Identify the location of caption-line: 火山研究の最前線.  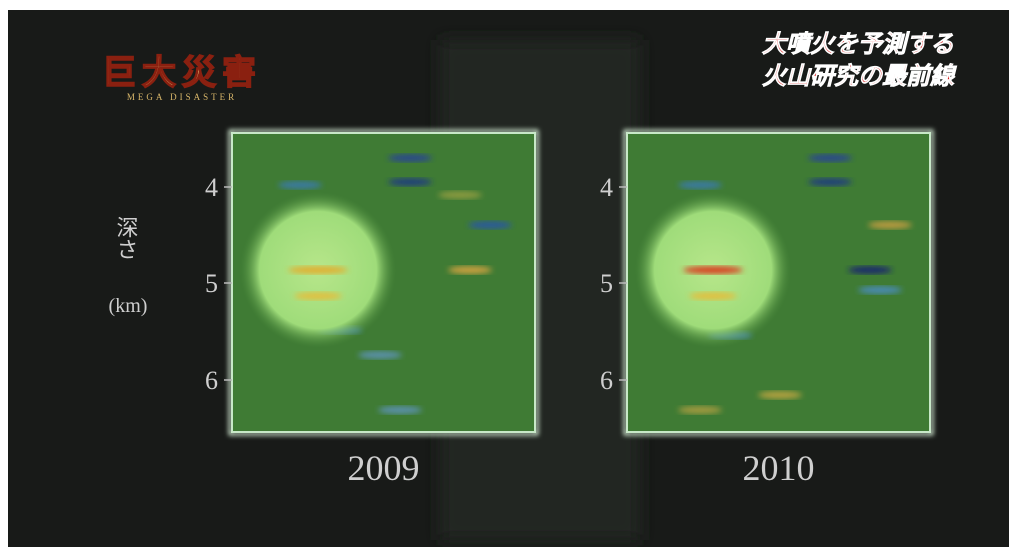
(859, 76).